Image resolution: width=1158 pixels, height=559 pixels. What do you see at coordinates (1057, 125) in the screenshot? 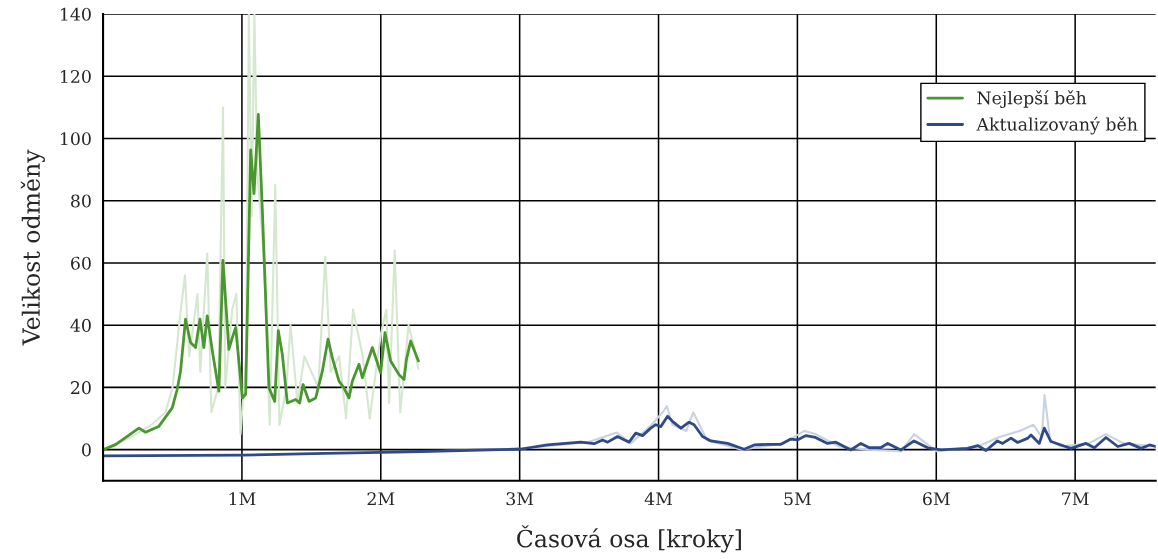
I see `legend-label: Aktualizovaný běh` at bounding box center [1057, 125].